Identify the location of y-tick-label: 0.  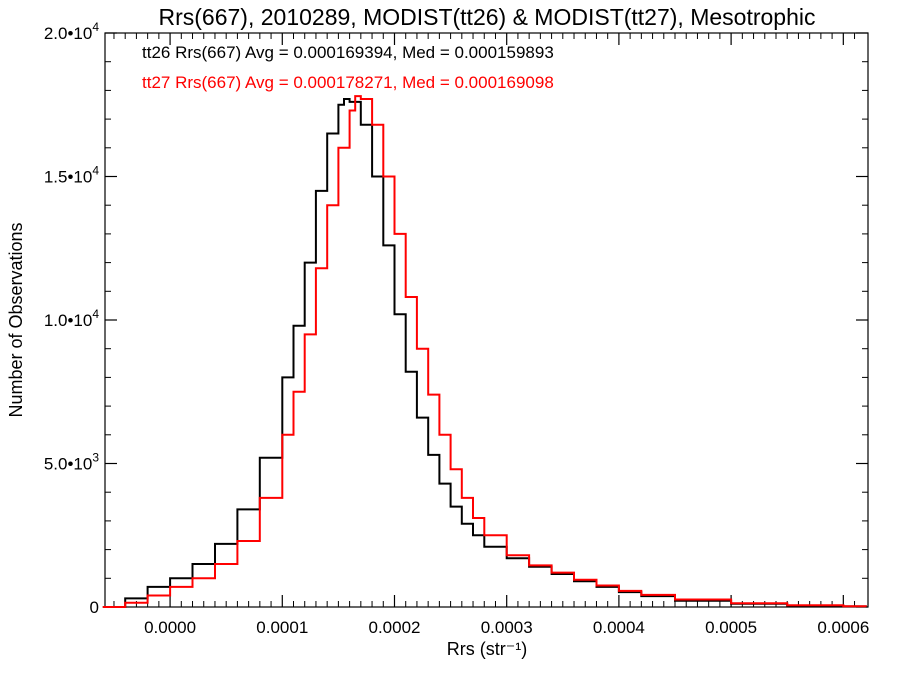
(94, 607).